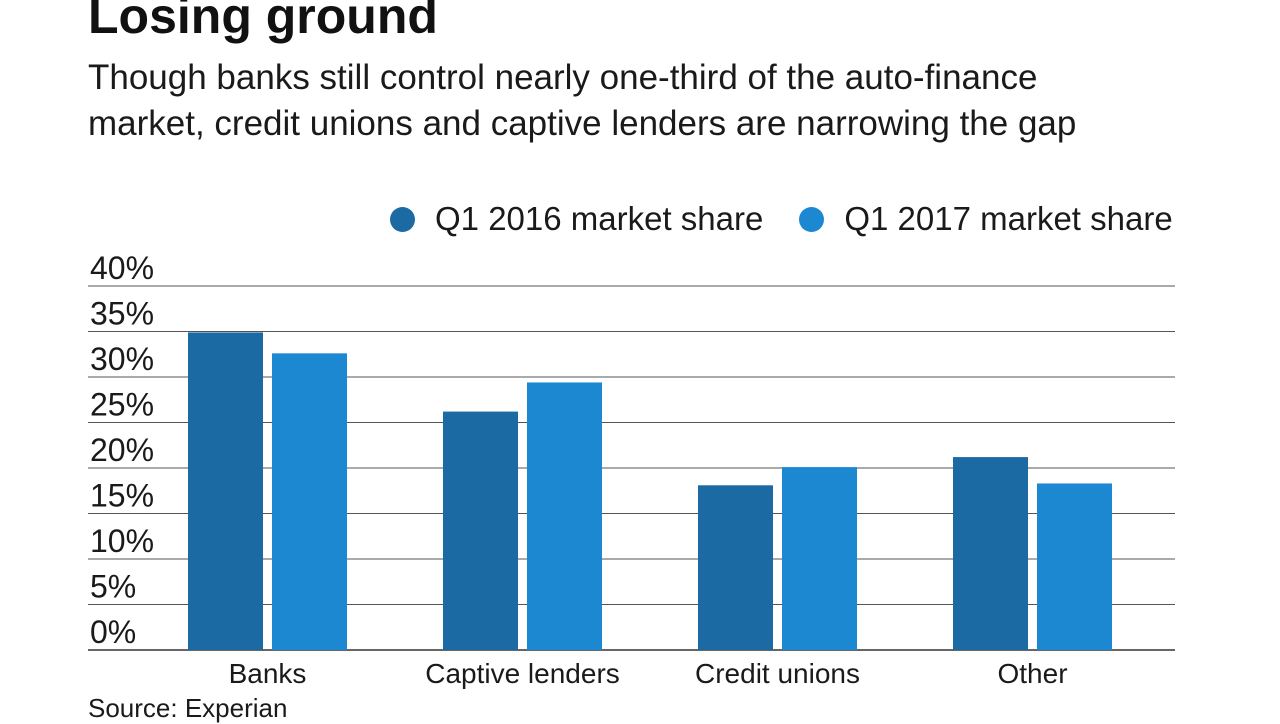 The width and height of the screenshot is (1280, 724). Describe the element at coordinates (1032, 673) in the screenshot. I see `x-tick-label: Other` at that location.